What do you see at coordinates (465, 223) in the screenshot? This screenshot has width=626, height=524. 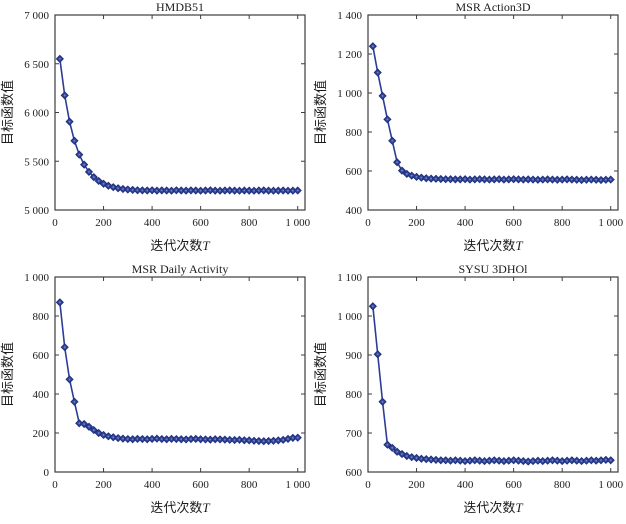 I see `x-tick-label: 400` at bounding box center [465, 223].